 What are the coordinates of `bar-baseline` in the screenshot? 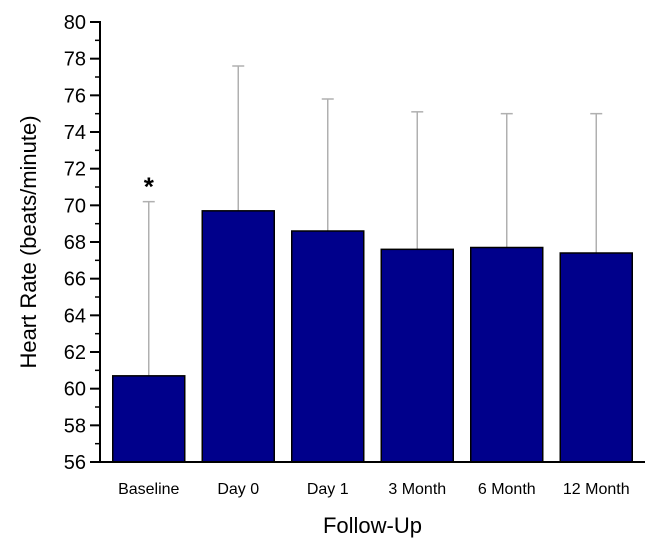 It's located at (149, 419).